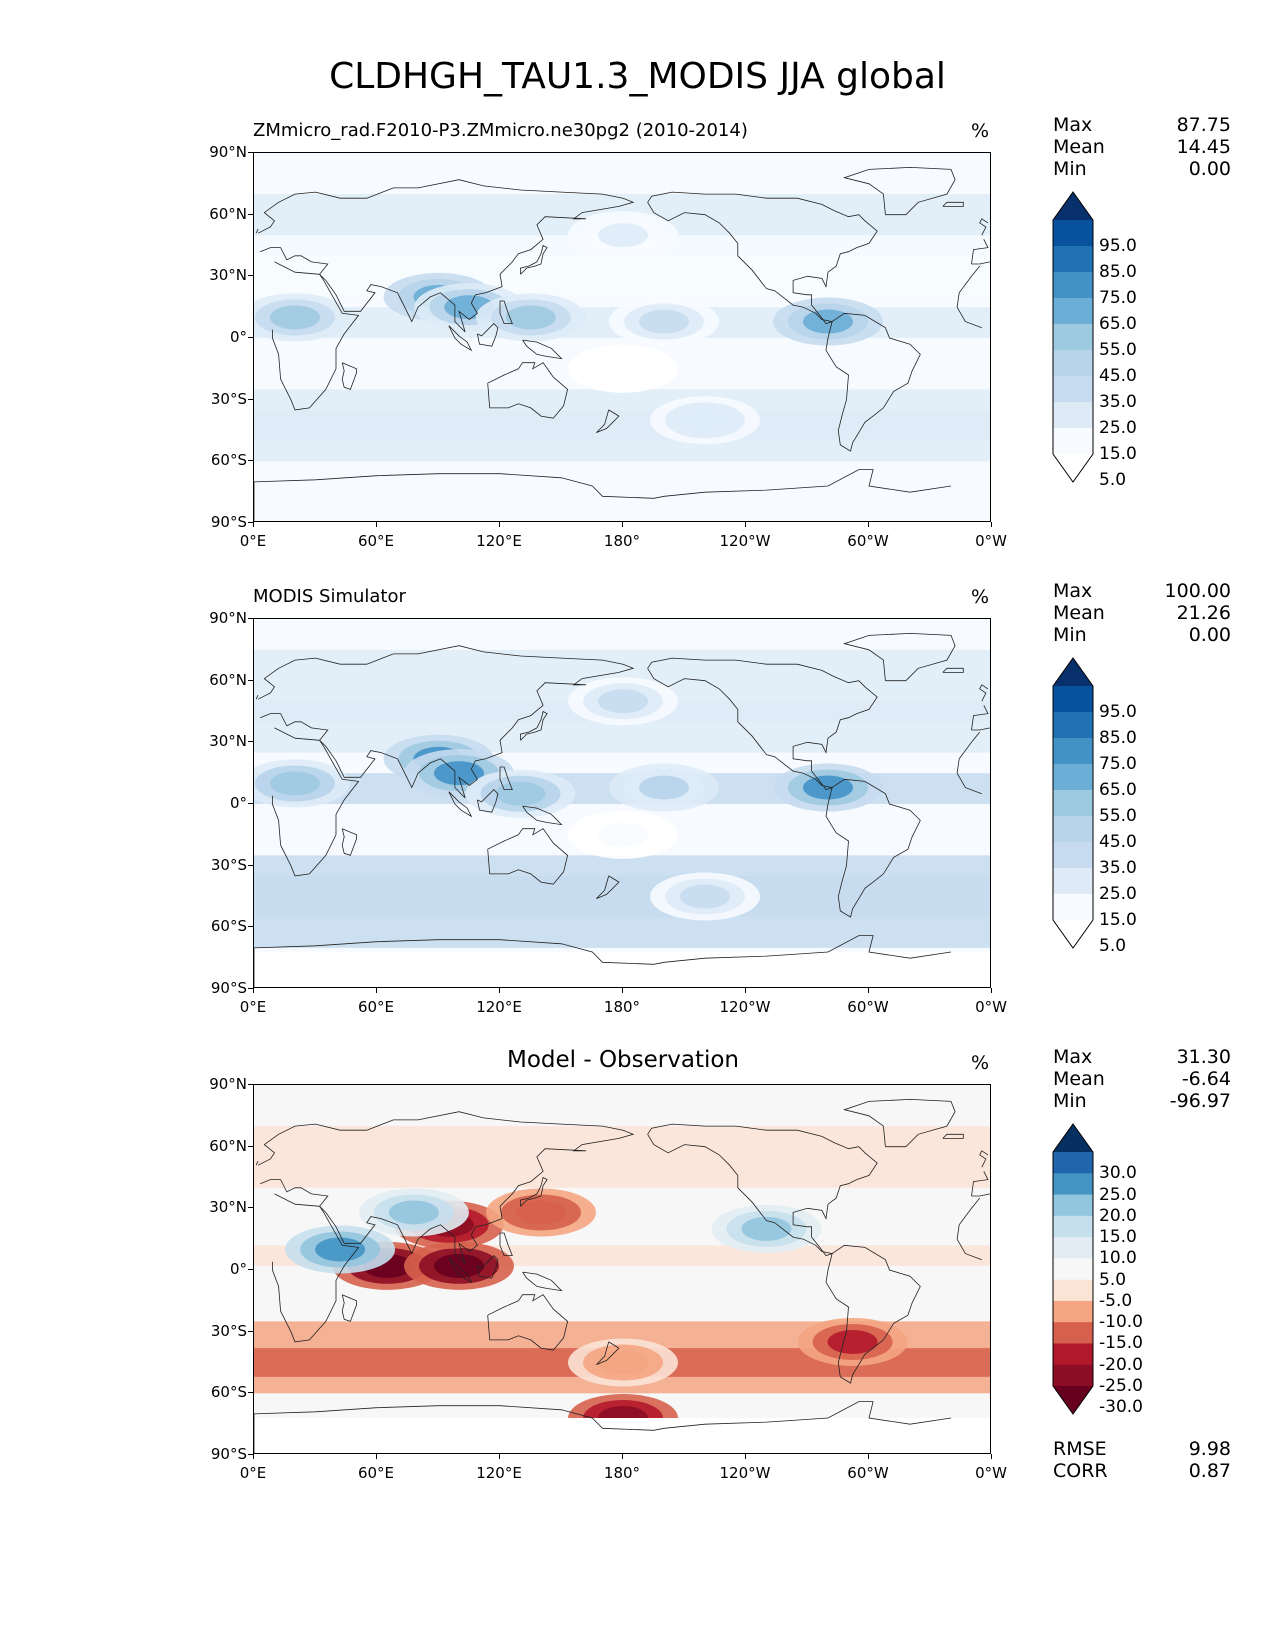 The height and width of the screenshot is (1650, 1275). Describe the element at coordinates (1121, 1407) in the screenshot. I see `colorbar-tick-label: -30.0` at that location.